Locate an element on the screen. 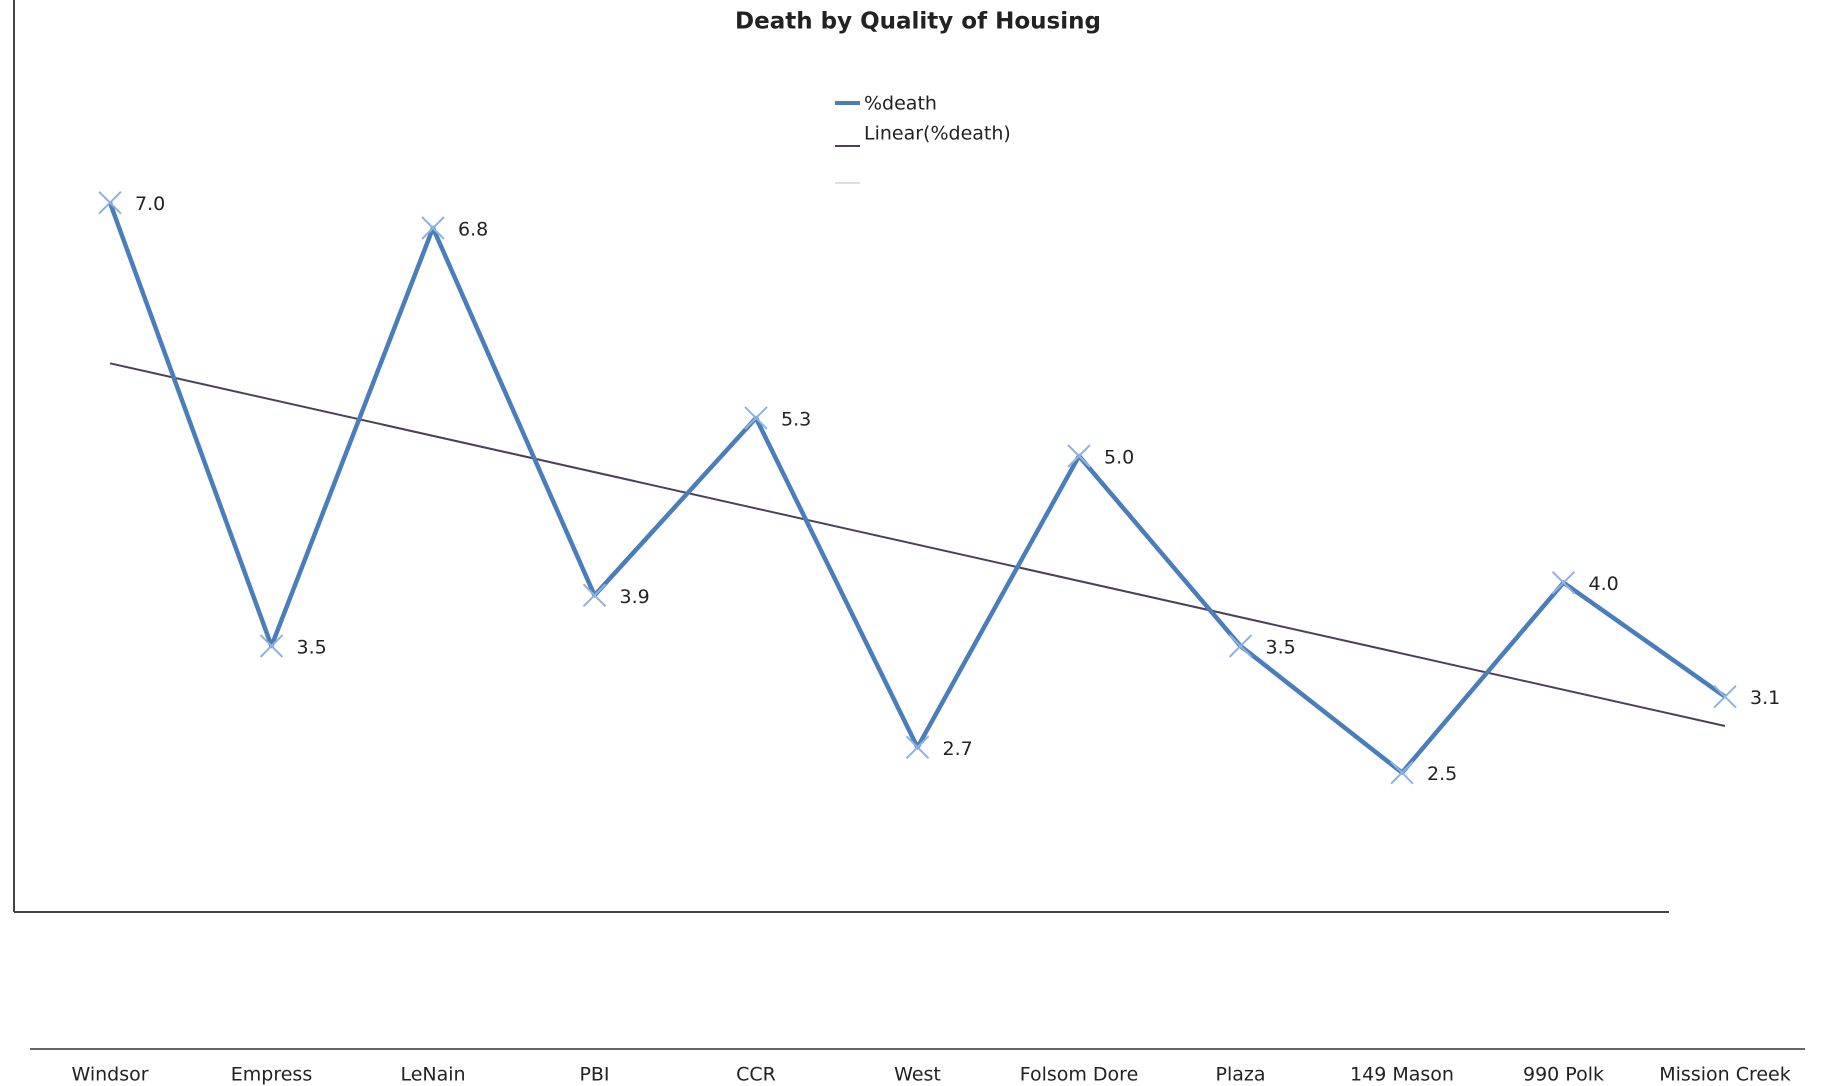 The image size is (1822, 1086). x-tick-label: 990 Polk is located at coordinates (1563, 1075).